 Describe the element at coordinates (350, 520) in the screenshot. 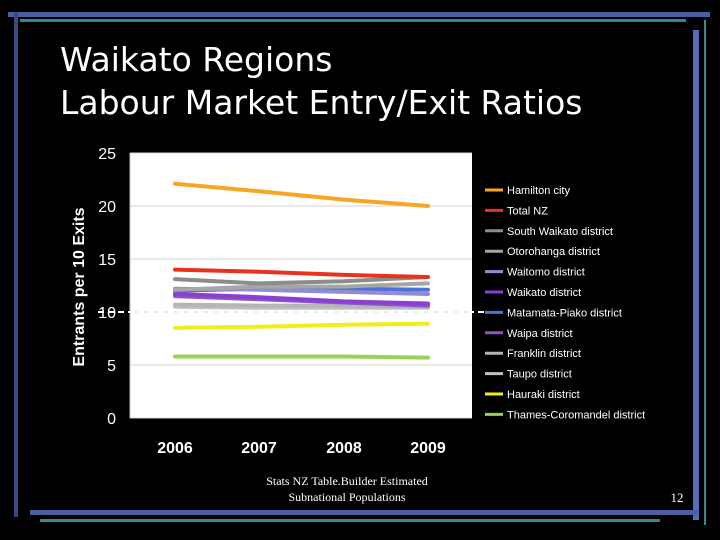

I see `bottom-border-teal` at that location.